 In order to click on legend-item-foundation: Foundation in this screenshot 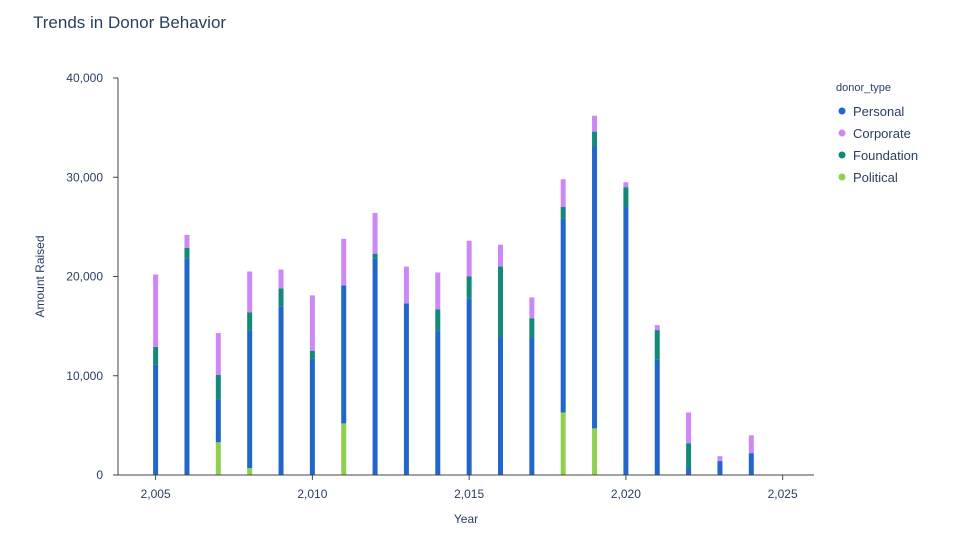, I will do `click(878, 155)`.